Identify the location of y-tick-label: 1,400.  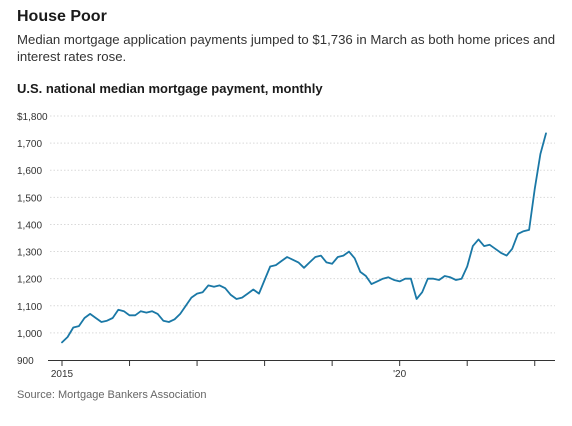
(29, 225).